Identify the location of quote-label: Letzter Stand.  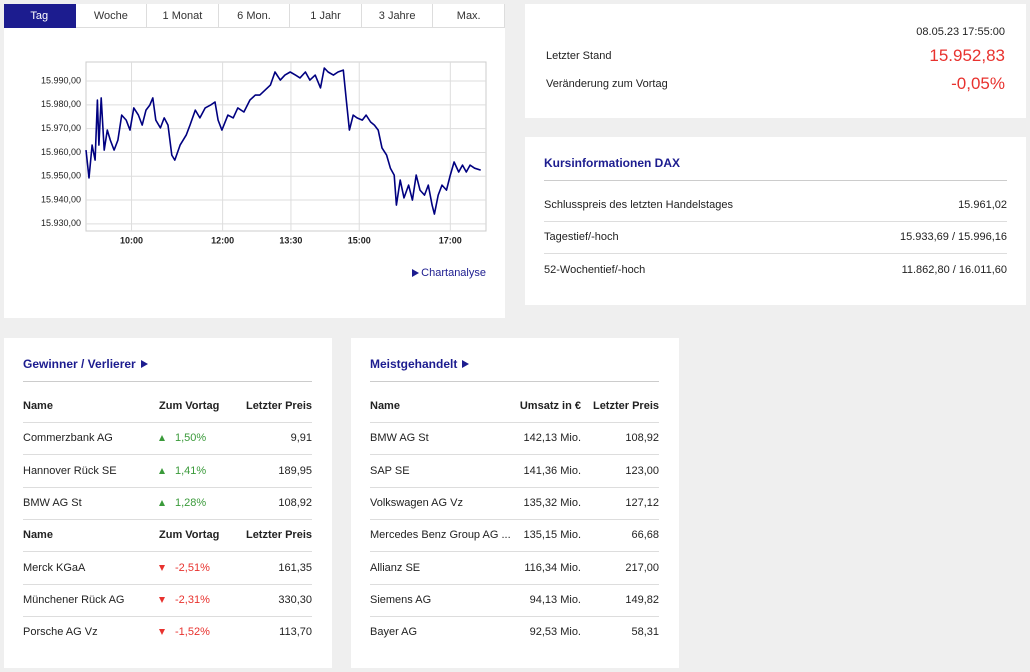
(579, 56).